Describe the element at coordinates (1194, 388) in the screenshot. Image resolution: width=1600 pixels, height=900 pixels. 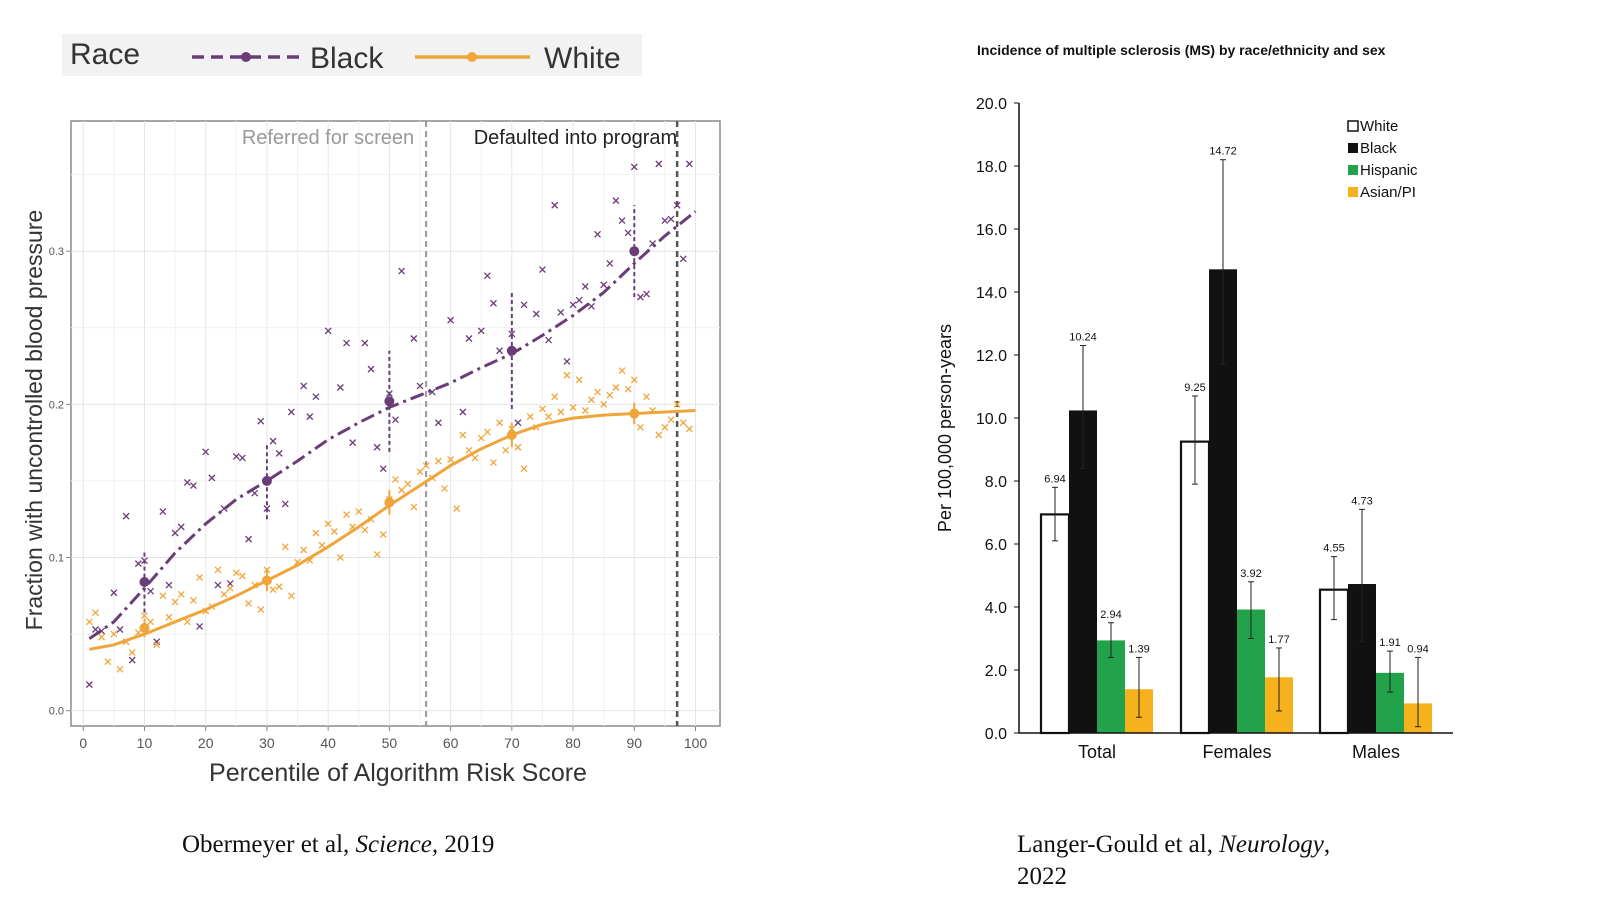
I see `data-label: 9.25` at that location.